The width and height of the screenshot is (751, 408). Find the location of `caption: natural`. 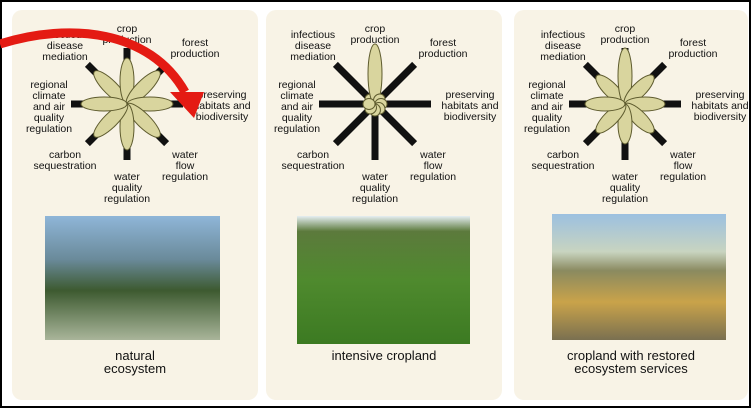

caption: natural is located at coordinates (135, 355).